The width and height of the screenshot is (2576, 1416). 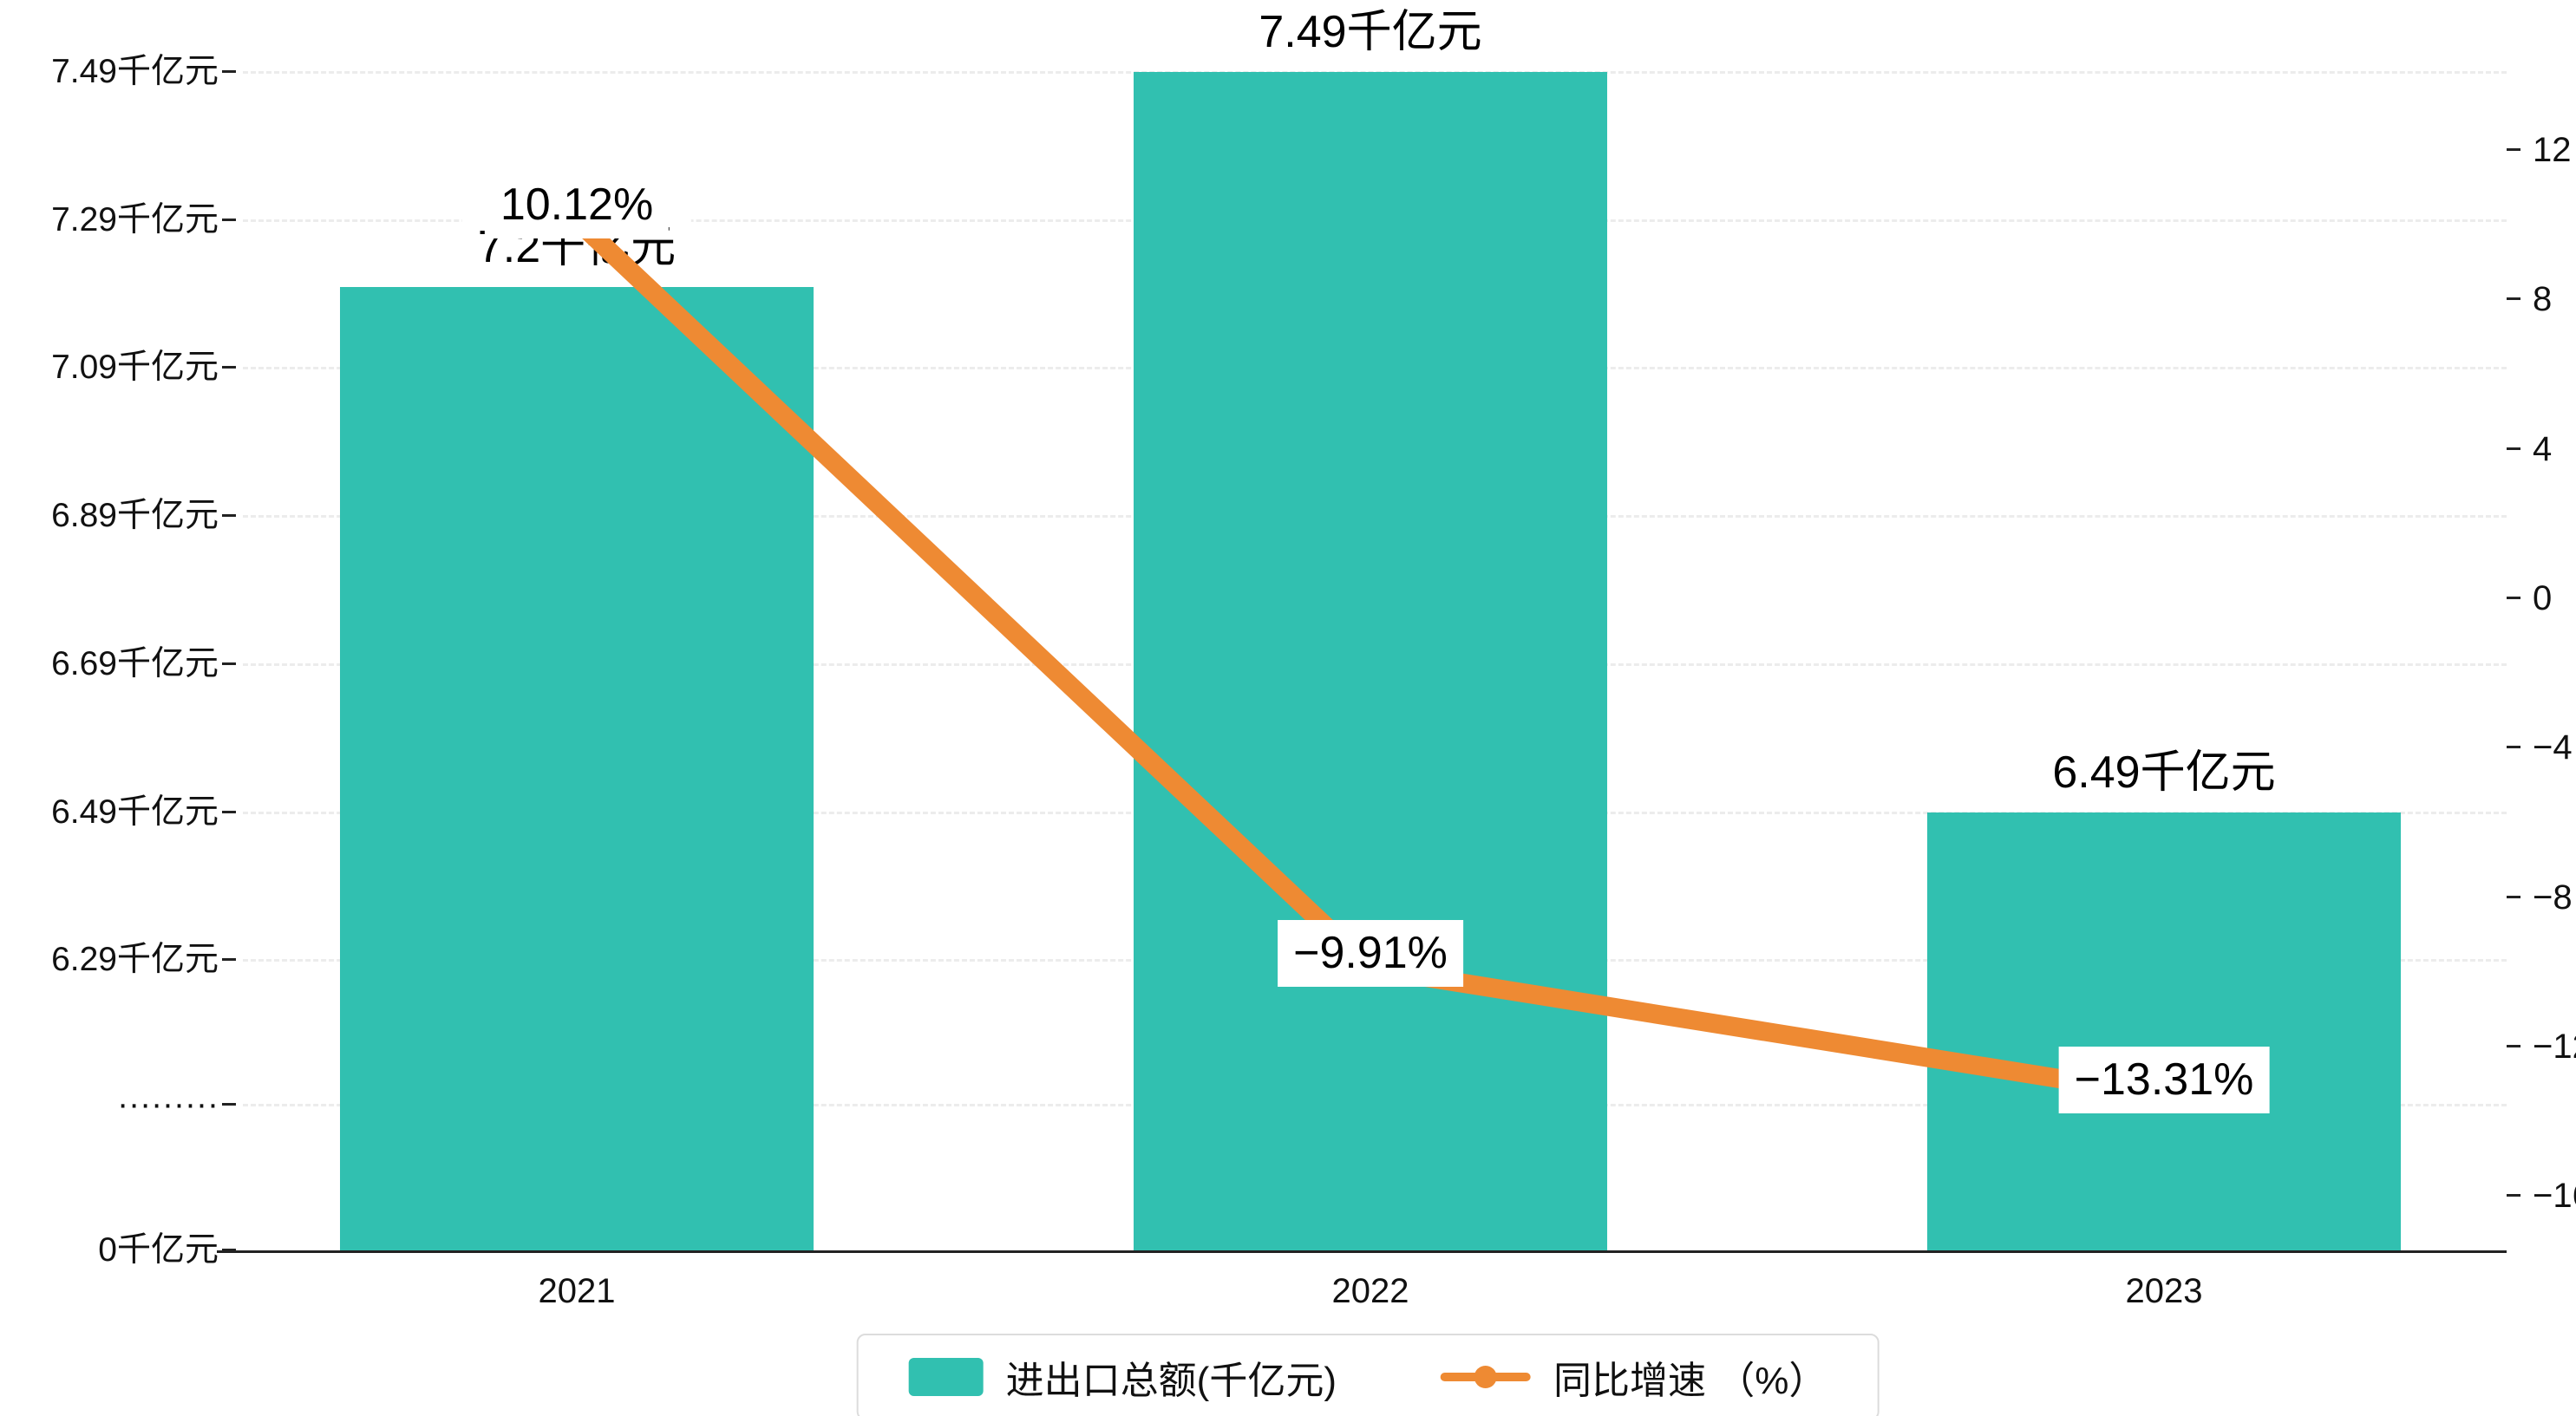 What do you see at coordinates (135, 960) in the screenshot?
I see `y-axis-tick-label: 6.29千亿元` at bounding box center [135, 960].